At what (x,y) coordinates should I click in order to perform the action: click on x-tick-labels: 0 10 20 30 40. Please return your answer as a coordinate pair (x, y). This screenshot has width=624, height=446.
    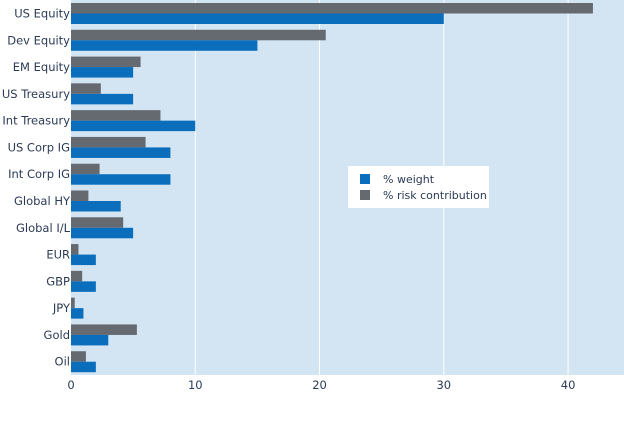
    Looking at the image, I should click on (321, 385).